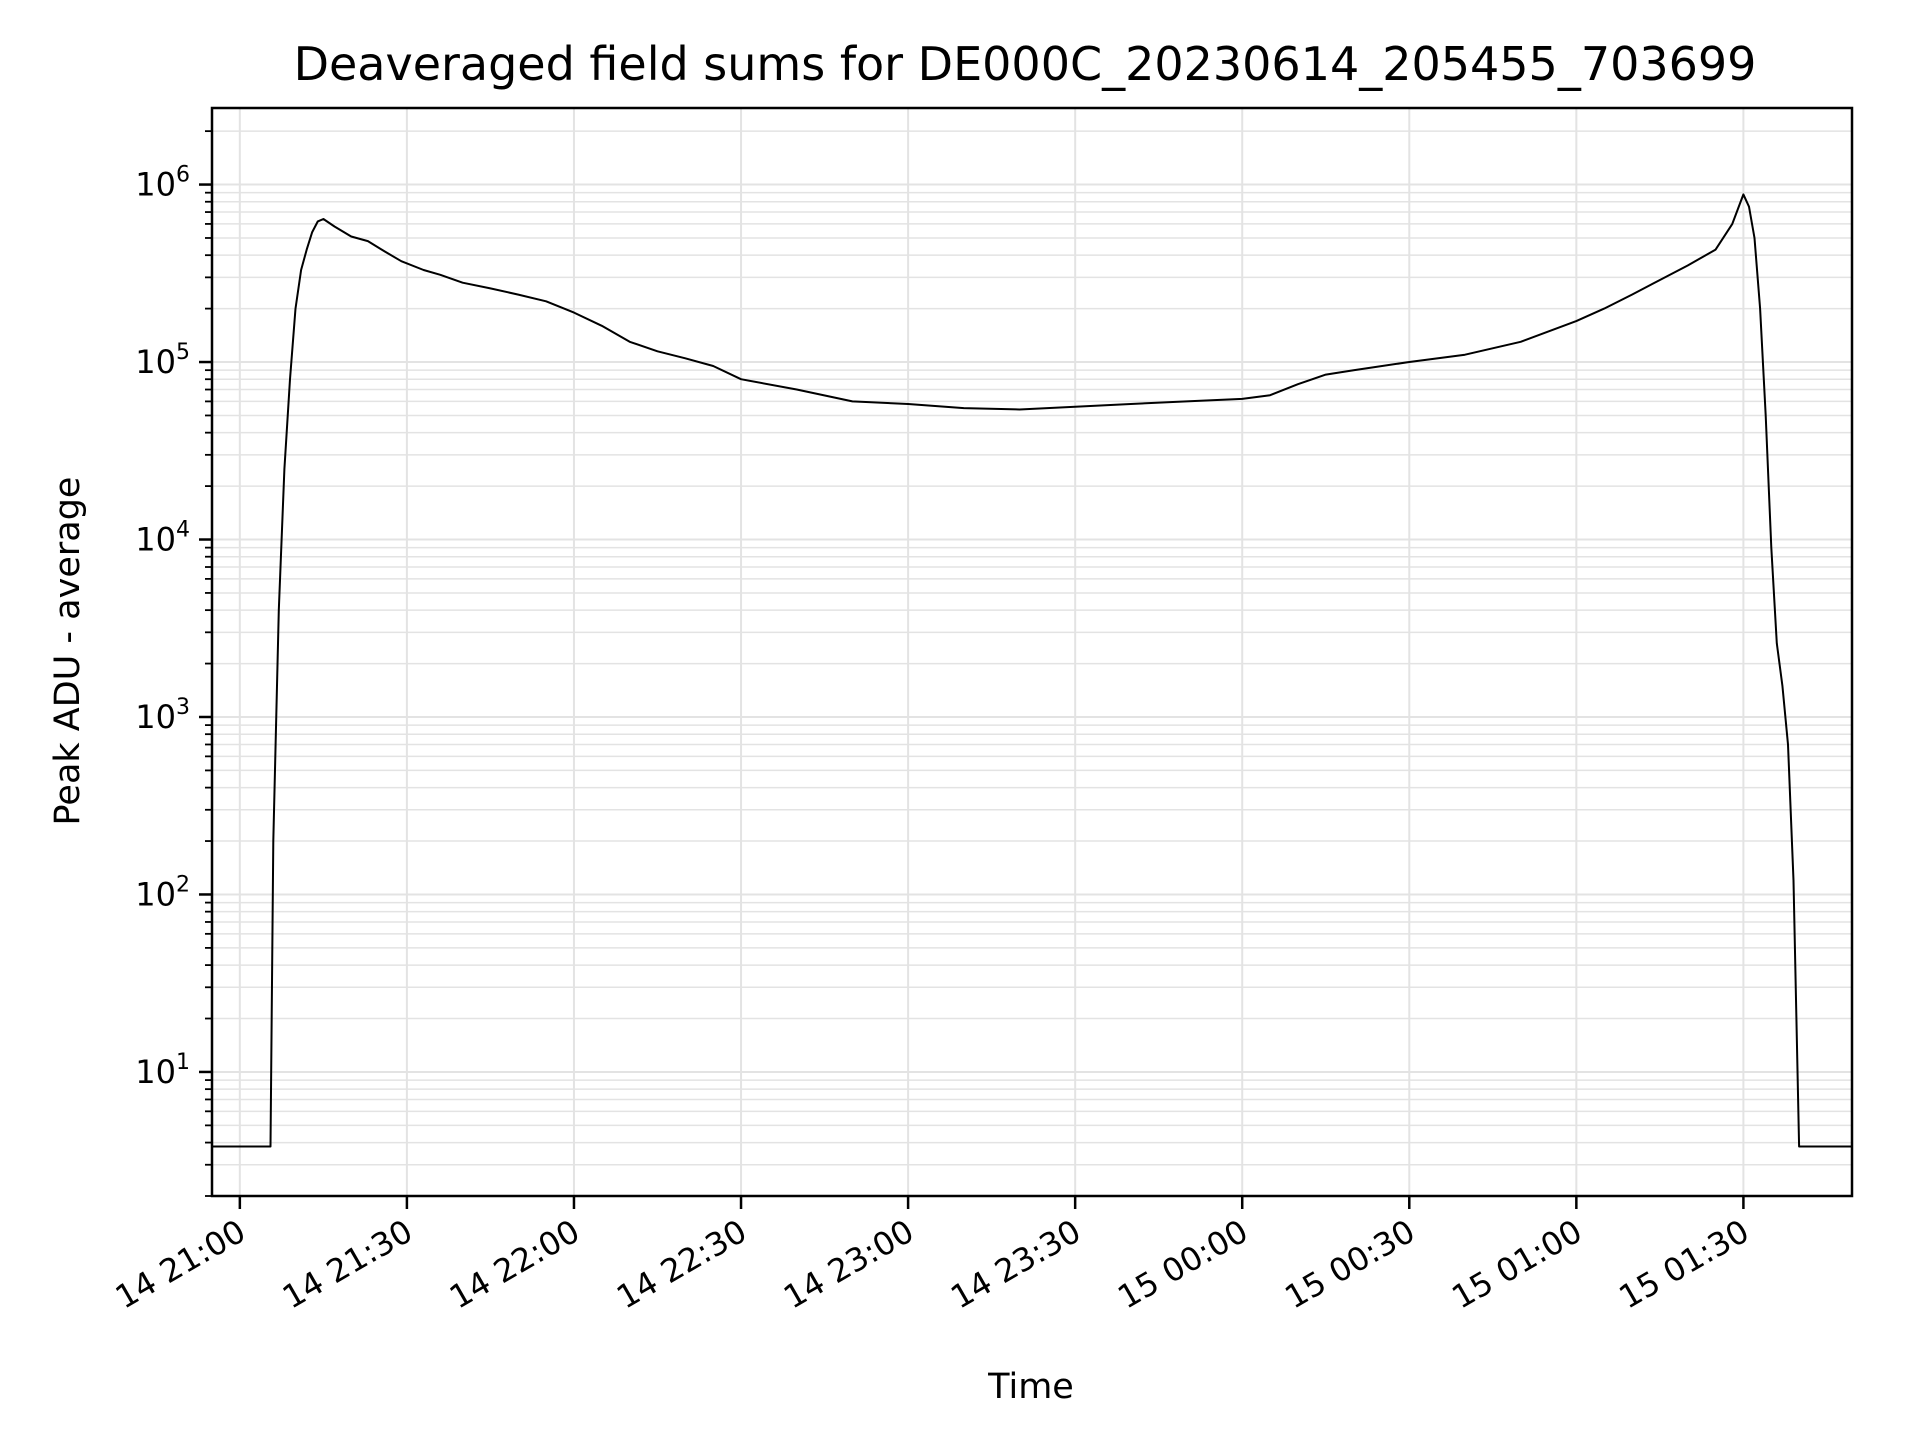 The width and height of the screenshot is (1920, 1440). Describe the element at coordinates (162, 715) in the screenshot. I see `y-tick-label: 103` at that location.